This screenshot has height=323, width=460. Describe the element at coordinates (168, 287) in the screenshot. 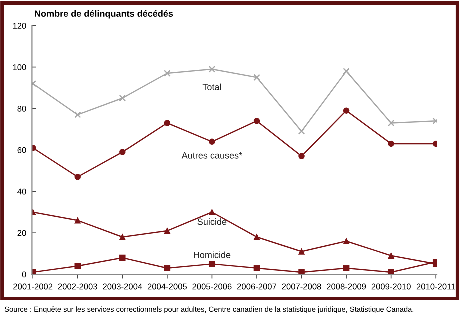

I see `x-tick-label: 2004-2005` at that location.